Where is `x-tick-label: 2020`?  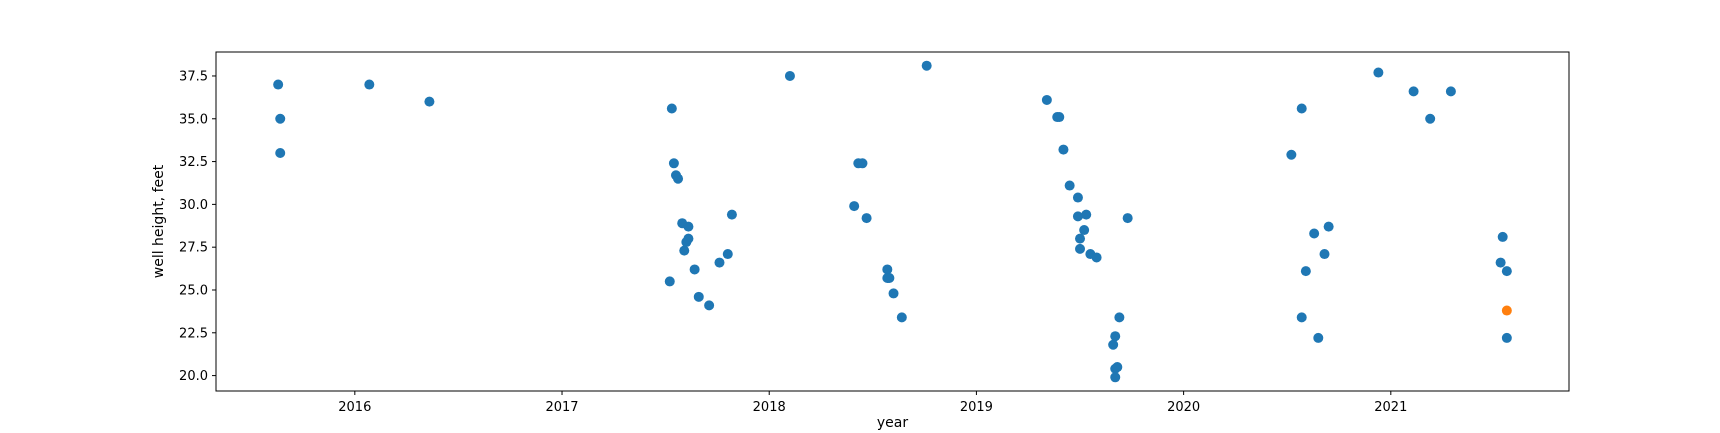
x-tick-label: 2020 is located at coordinates (1183, 407).